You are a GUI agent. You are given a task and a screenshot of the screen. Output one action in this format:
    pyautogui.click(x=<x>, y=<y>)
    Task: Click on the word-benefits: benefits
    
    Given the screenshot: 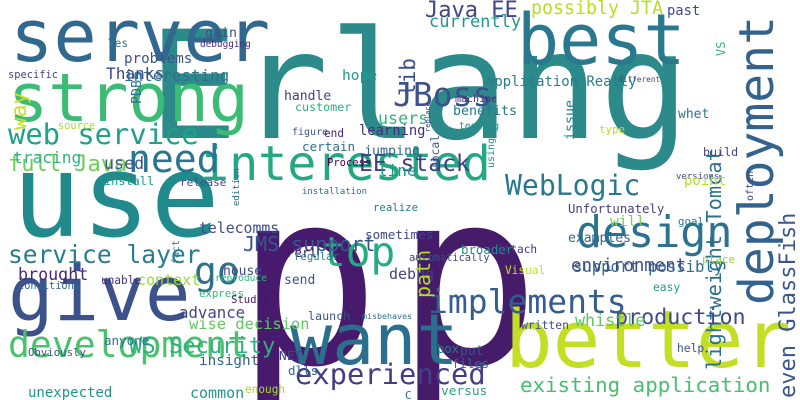 What is the action you would take?
    pyautogui.click(x=485, y=111)
    